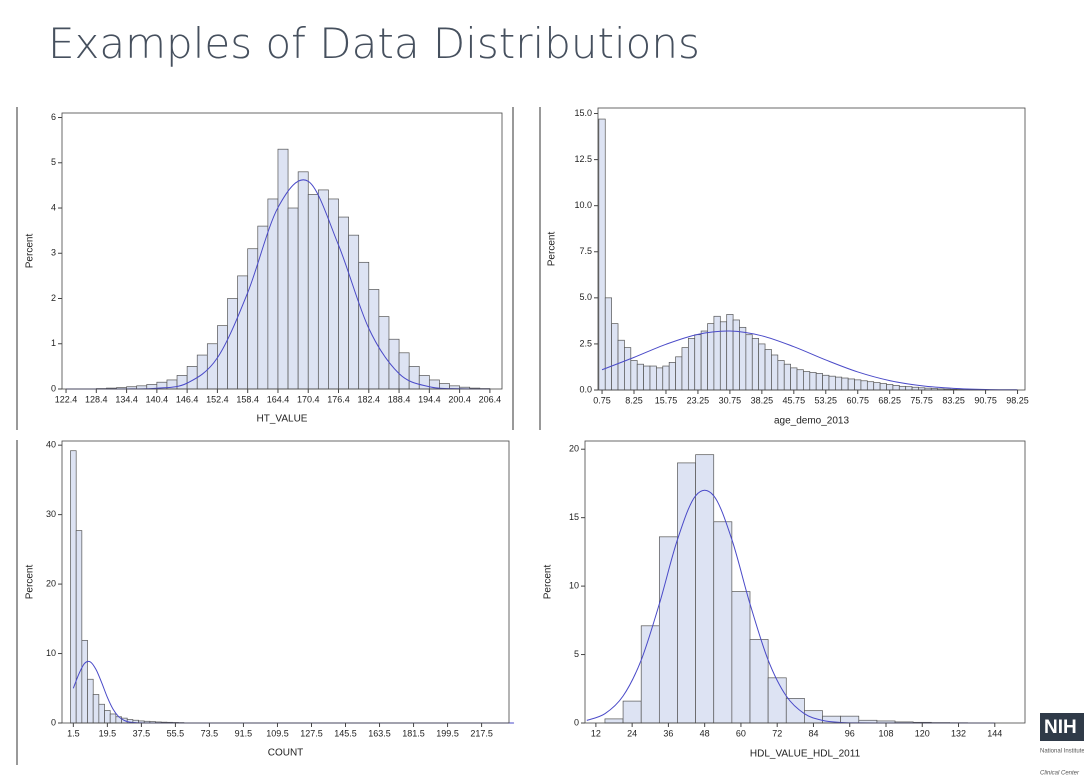  What do you see at coordinates (805, 754) in the screenshot?
I see `x-axis-label: HDL_VALUE_HDL_2011` at bounding box center [805, 754].